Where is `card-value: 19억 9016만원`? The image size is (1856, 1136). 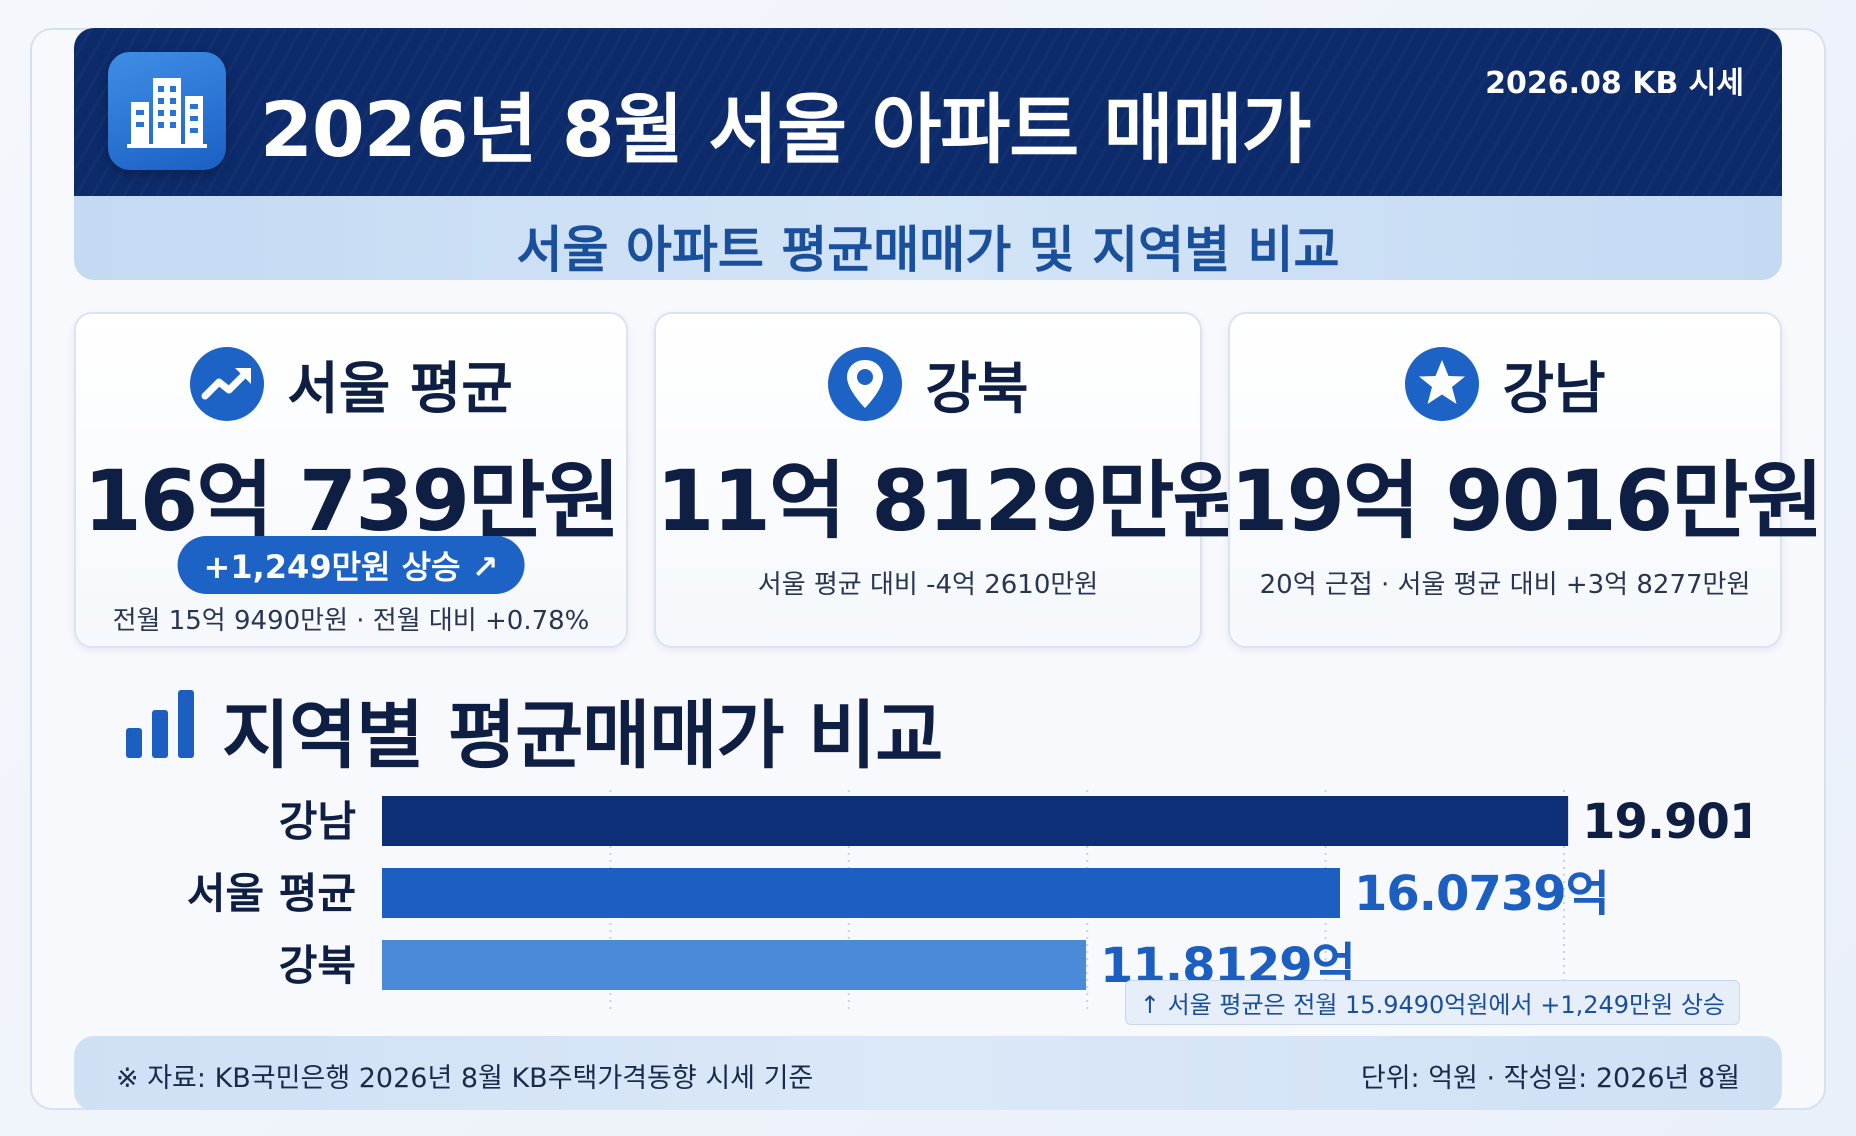 card-value: 19억 9016만원 is located at coordinates (1527, 501).